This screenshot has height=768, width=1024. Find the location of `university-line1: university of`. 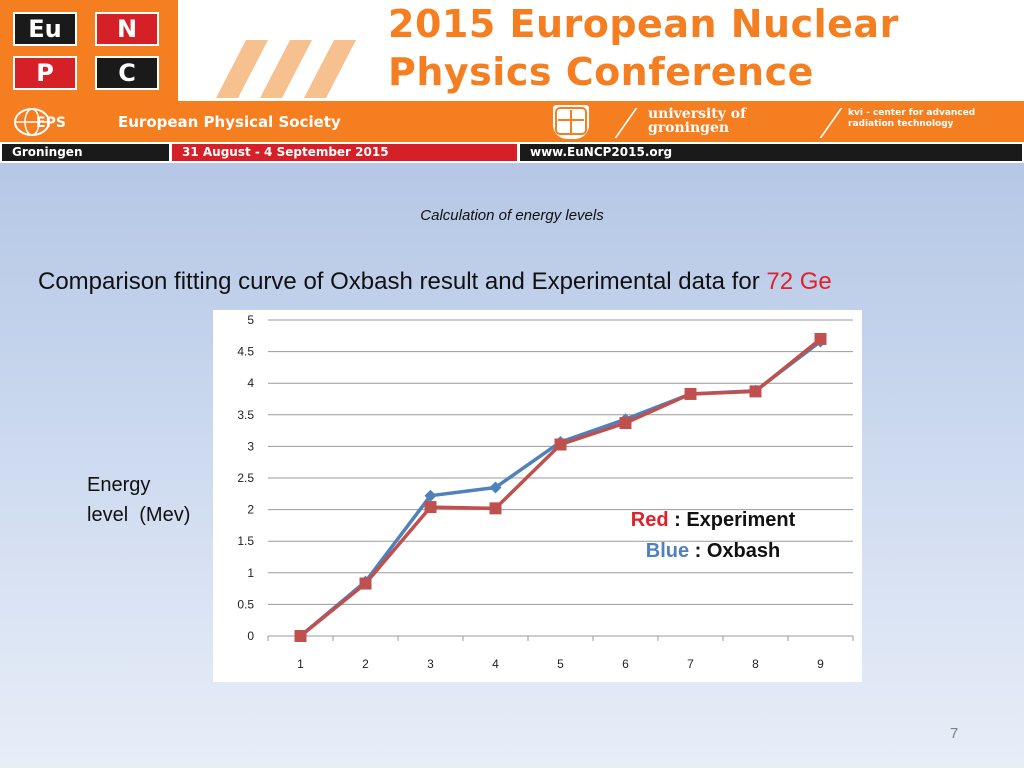

university-line1: university of is located at coordinates (697, 114).